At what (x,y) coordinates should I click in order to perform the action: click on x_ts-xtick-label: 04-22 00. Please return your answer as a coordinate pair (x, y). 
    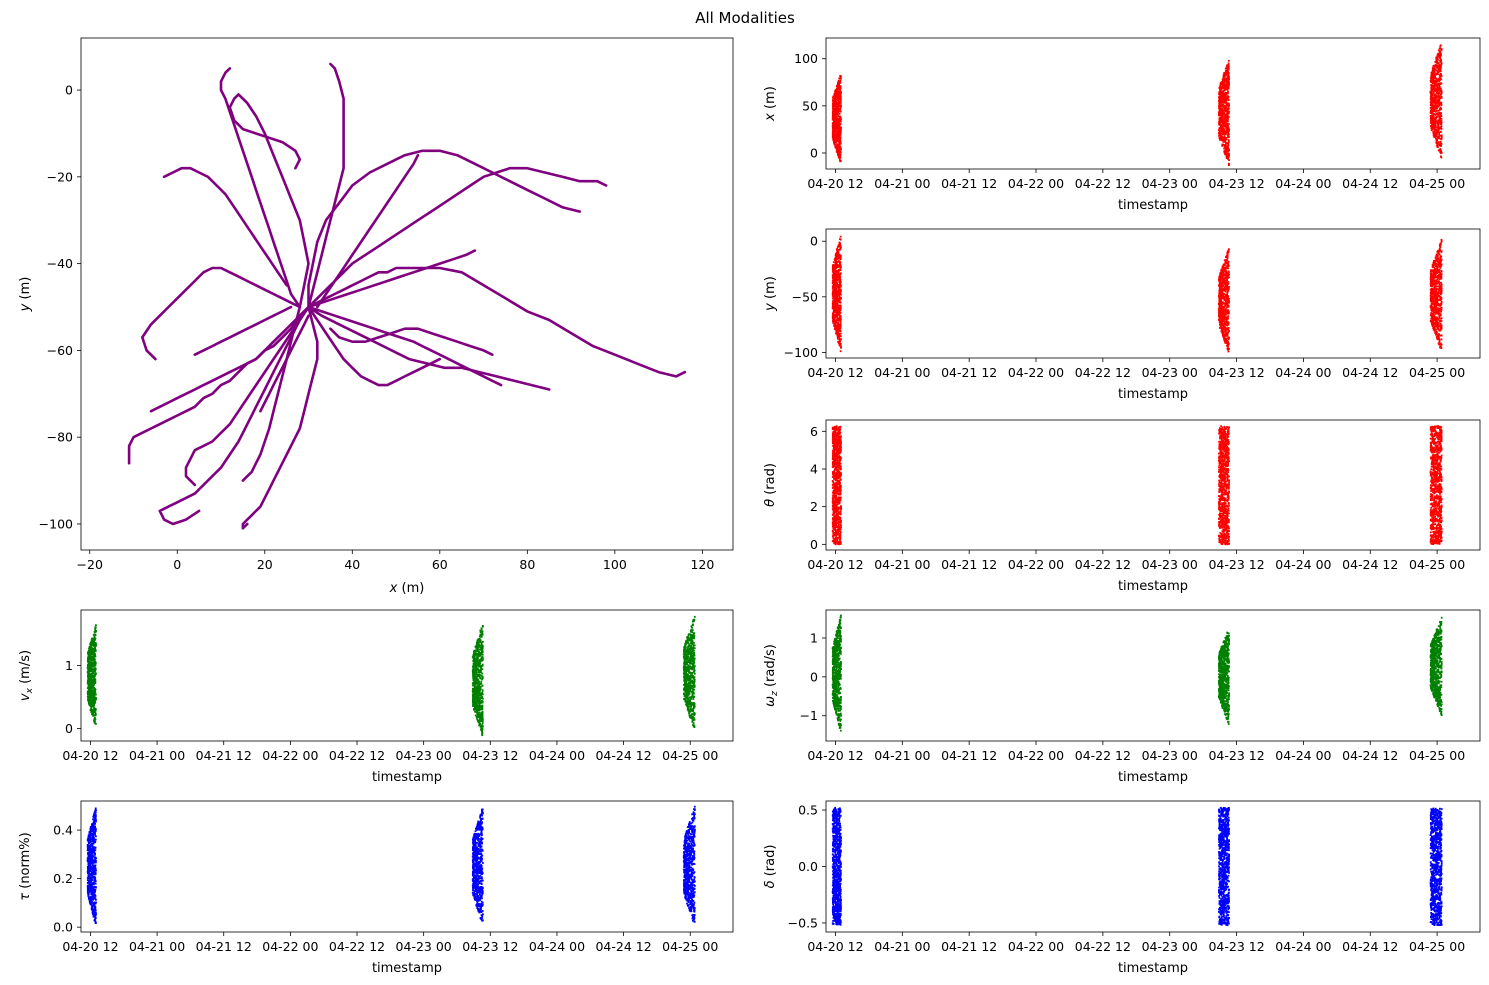
    Looking at the image, I should click on (1036, 183).